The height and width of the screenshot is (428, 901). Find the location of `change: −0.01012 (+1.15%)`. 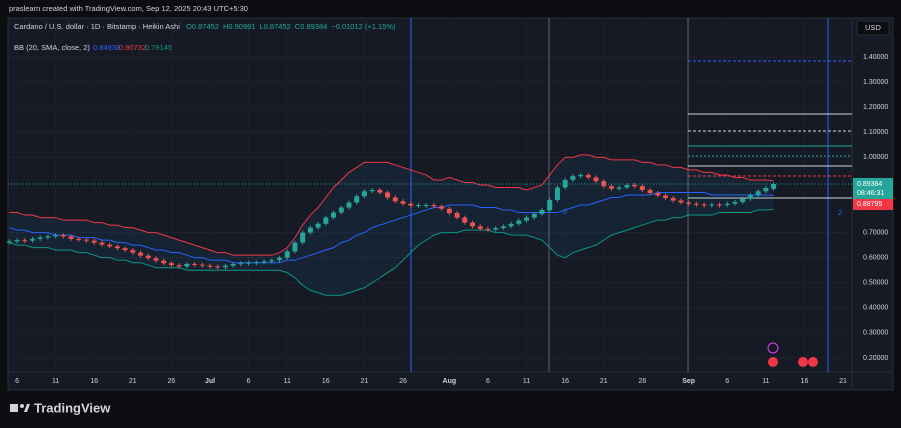

change: −0.01012 (+1.15%) is located at coordinates (363, 26).